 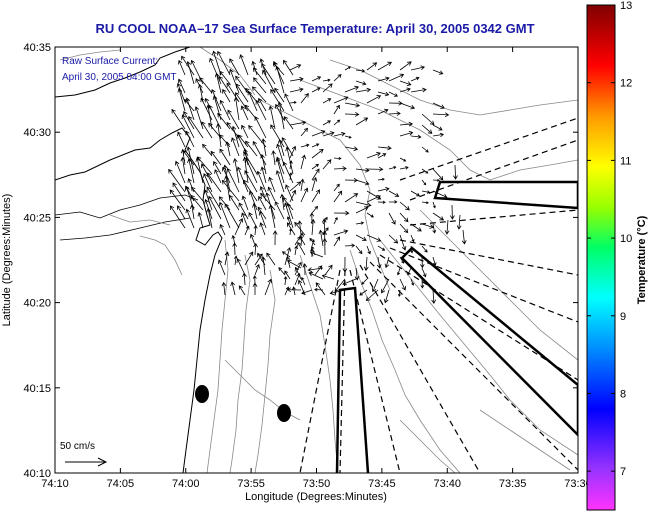 What do you see at coordinates (623, 472) in the screenshot?
I see `colorbar-tick-label: 7` at bounding box center [623, 472].